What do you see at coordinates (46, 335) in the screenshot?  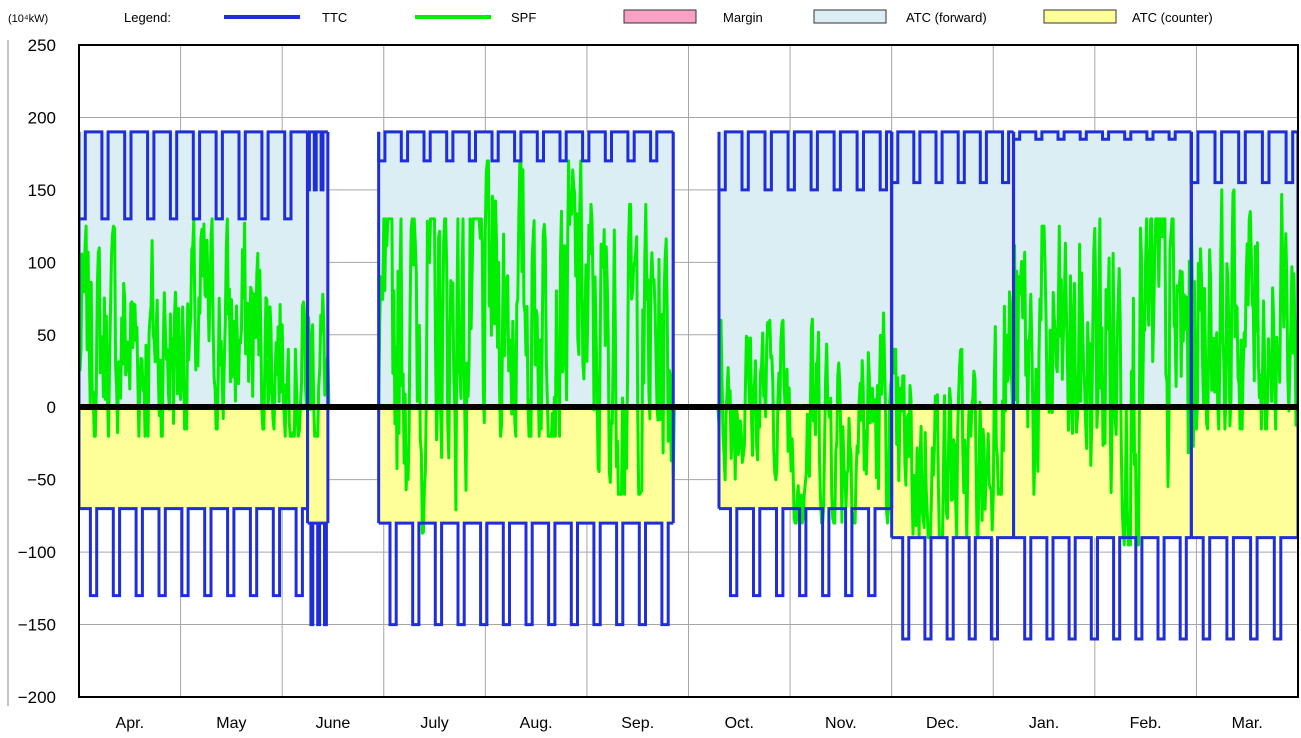 I see `y-tick-label: 50` at bounding box center [46, 335].